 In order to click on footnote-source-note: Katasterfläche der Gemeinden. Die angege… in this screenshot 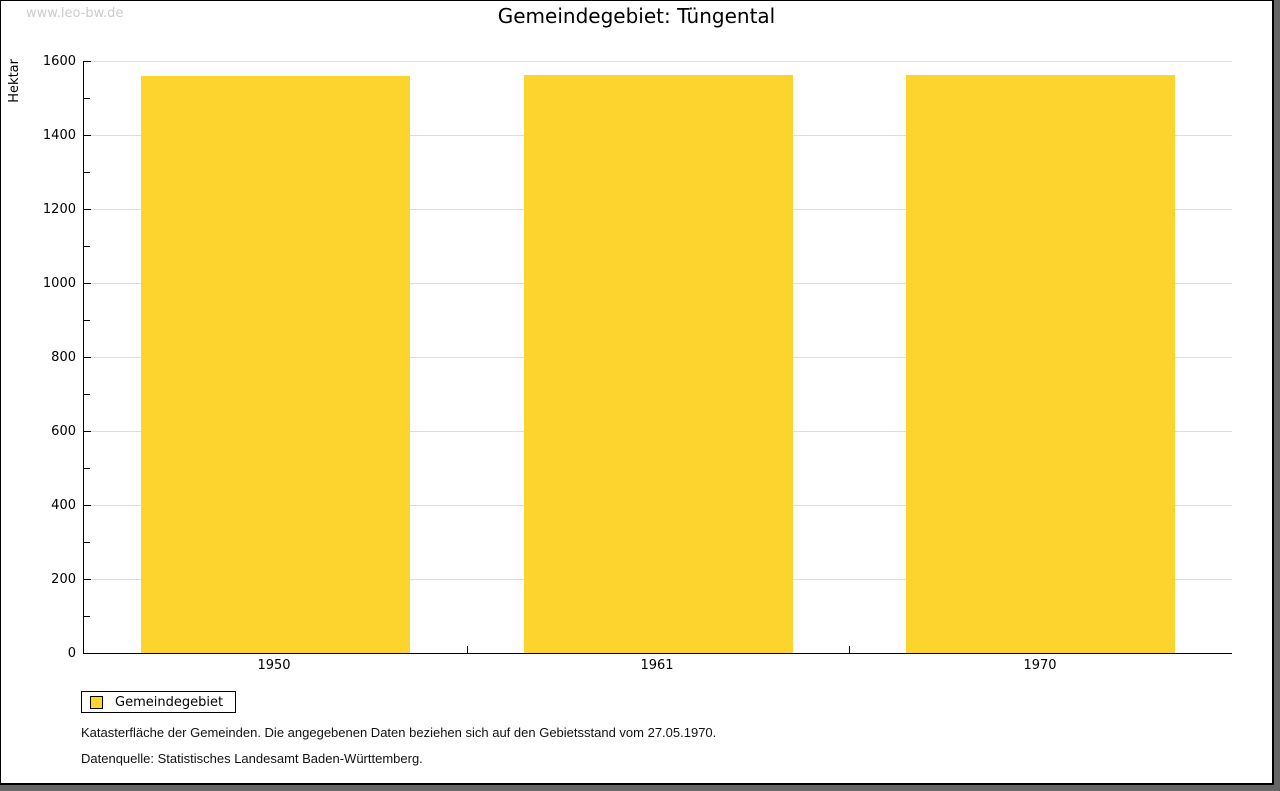, I will do `click(399, 732)`.